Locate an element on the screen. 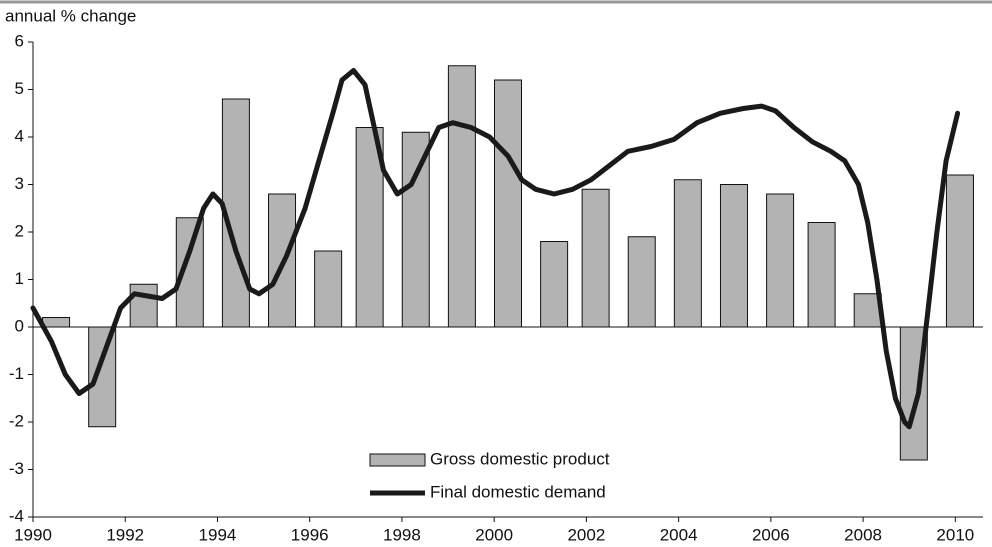  y-tick-label: 6 is located at coordinates (19, 40).